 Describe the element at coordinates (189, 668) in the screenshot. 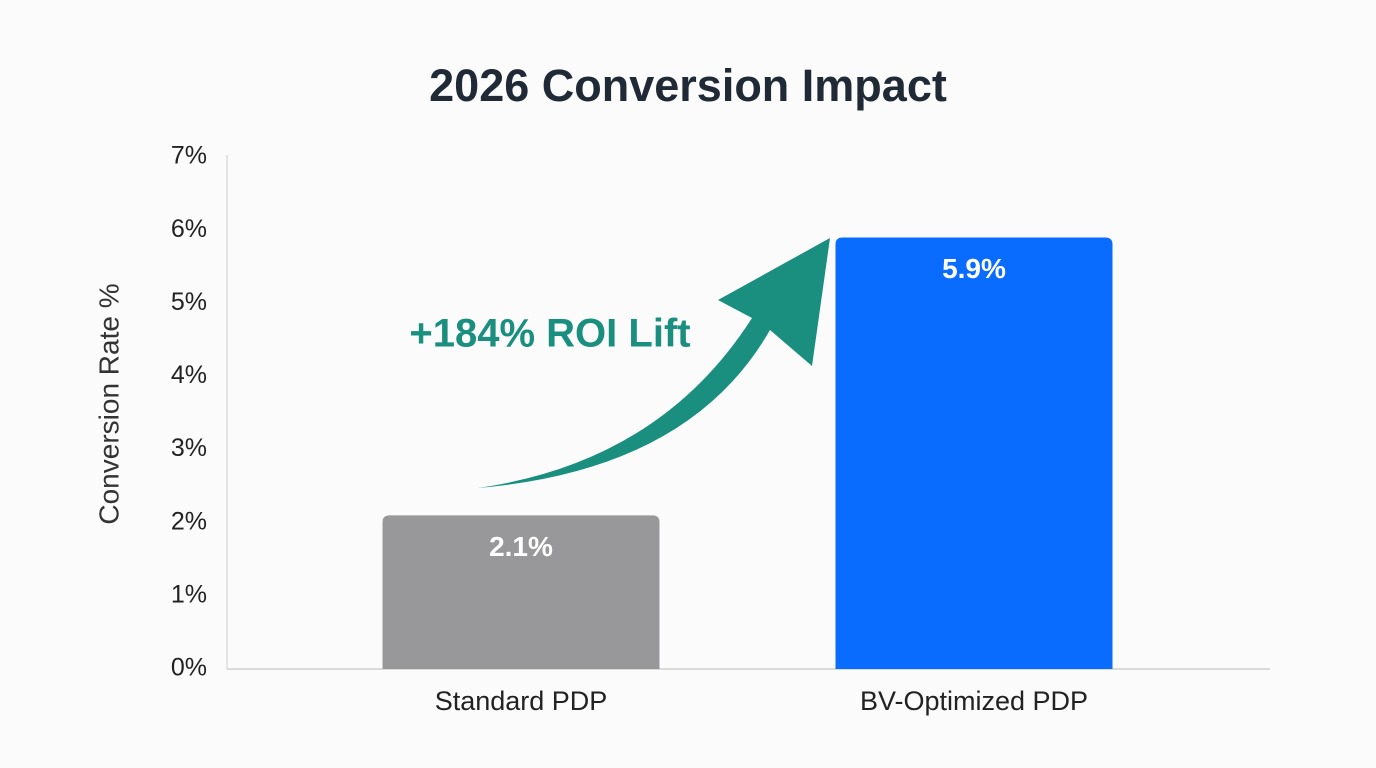

I see `y-tick-label: 0%` at that location.